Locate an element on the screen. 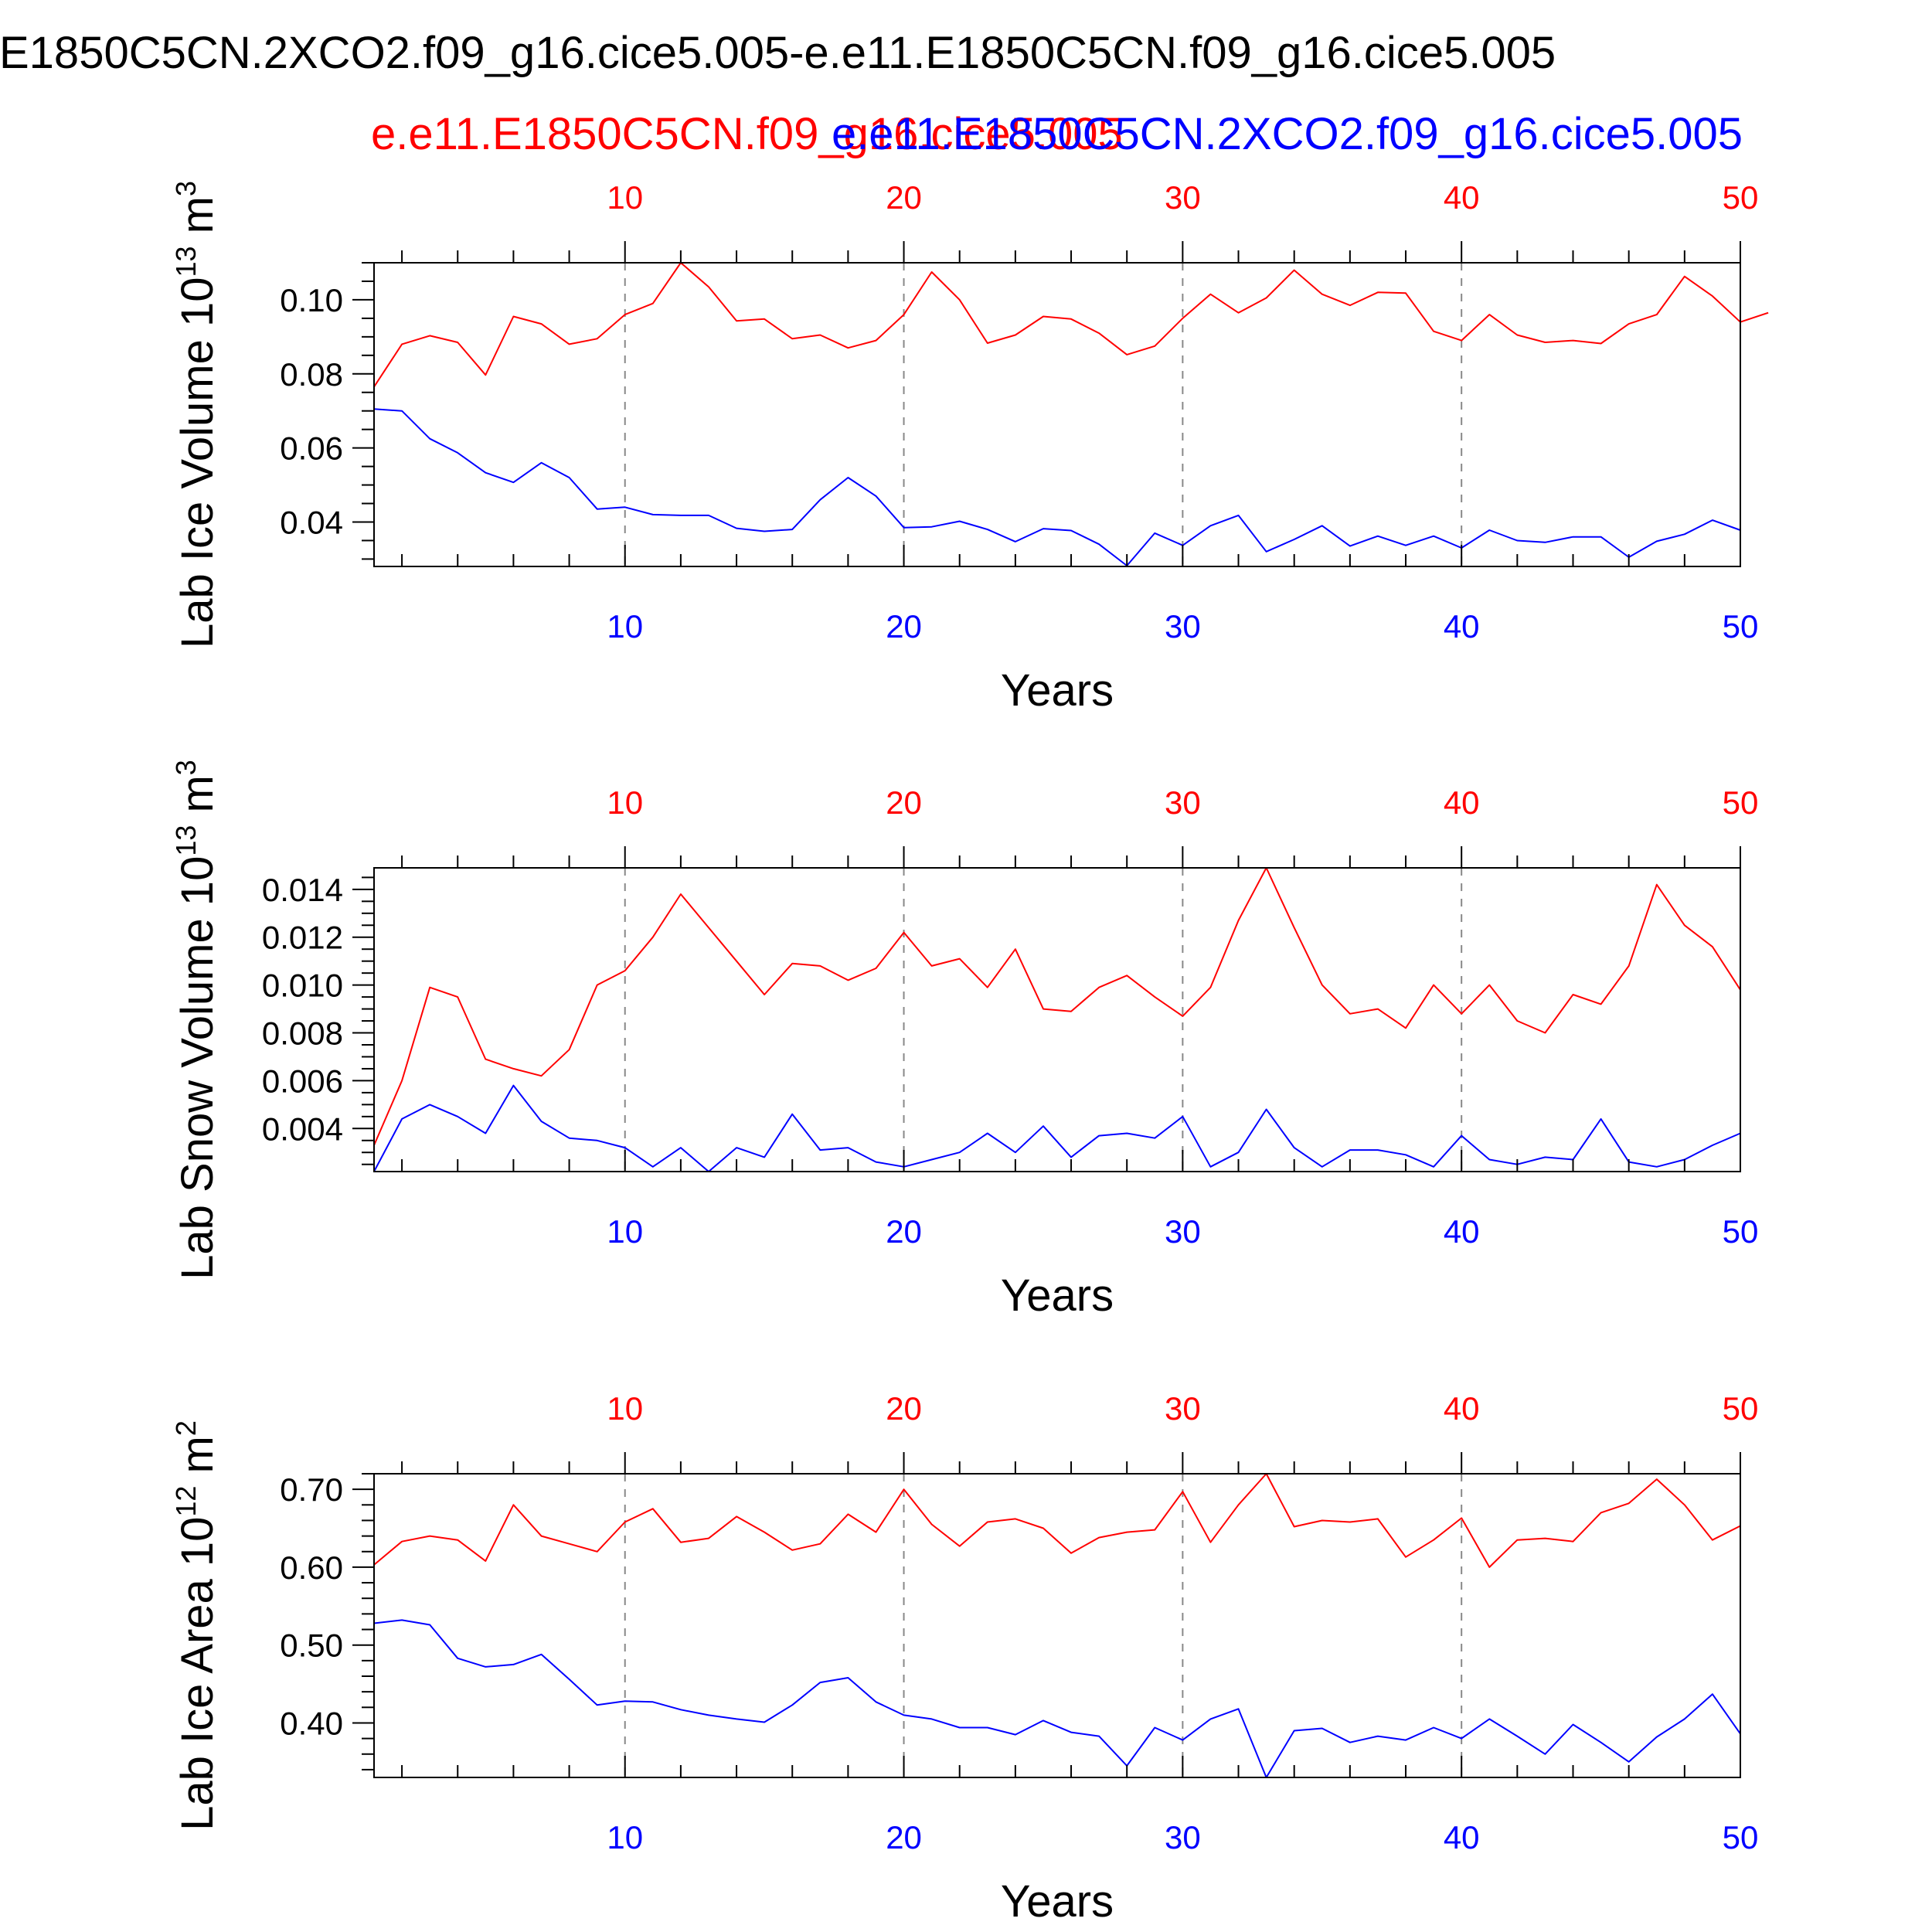 Image resolution: width=1932 pixels, height=1932 pixels. y-tick-label: 0.50 is located at coordinates (312, 1646).